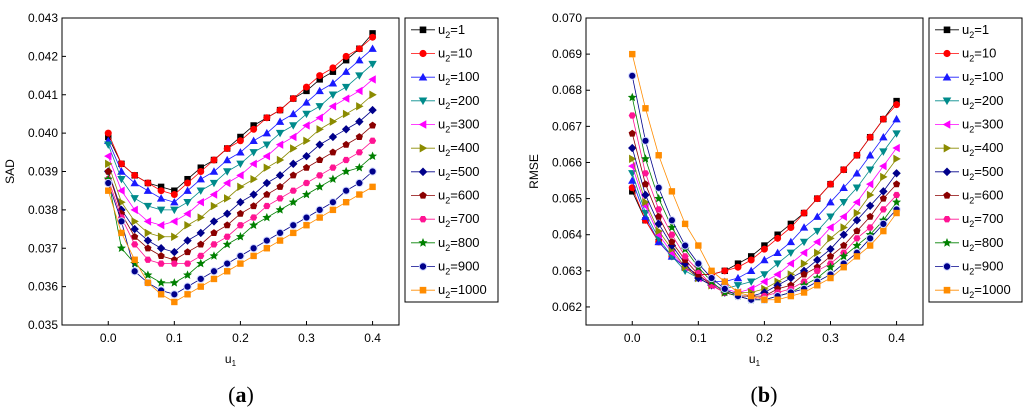 The image size is (1024, 411). What do you see at coordinates (983, 268) in the screenshot?
I see `legend-label: u2=900` at bounding box center [983, 268].